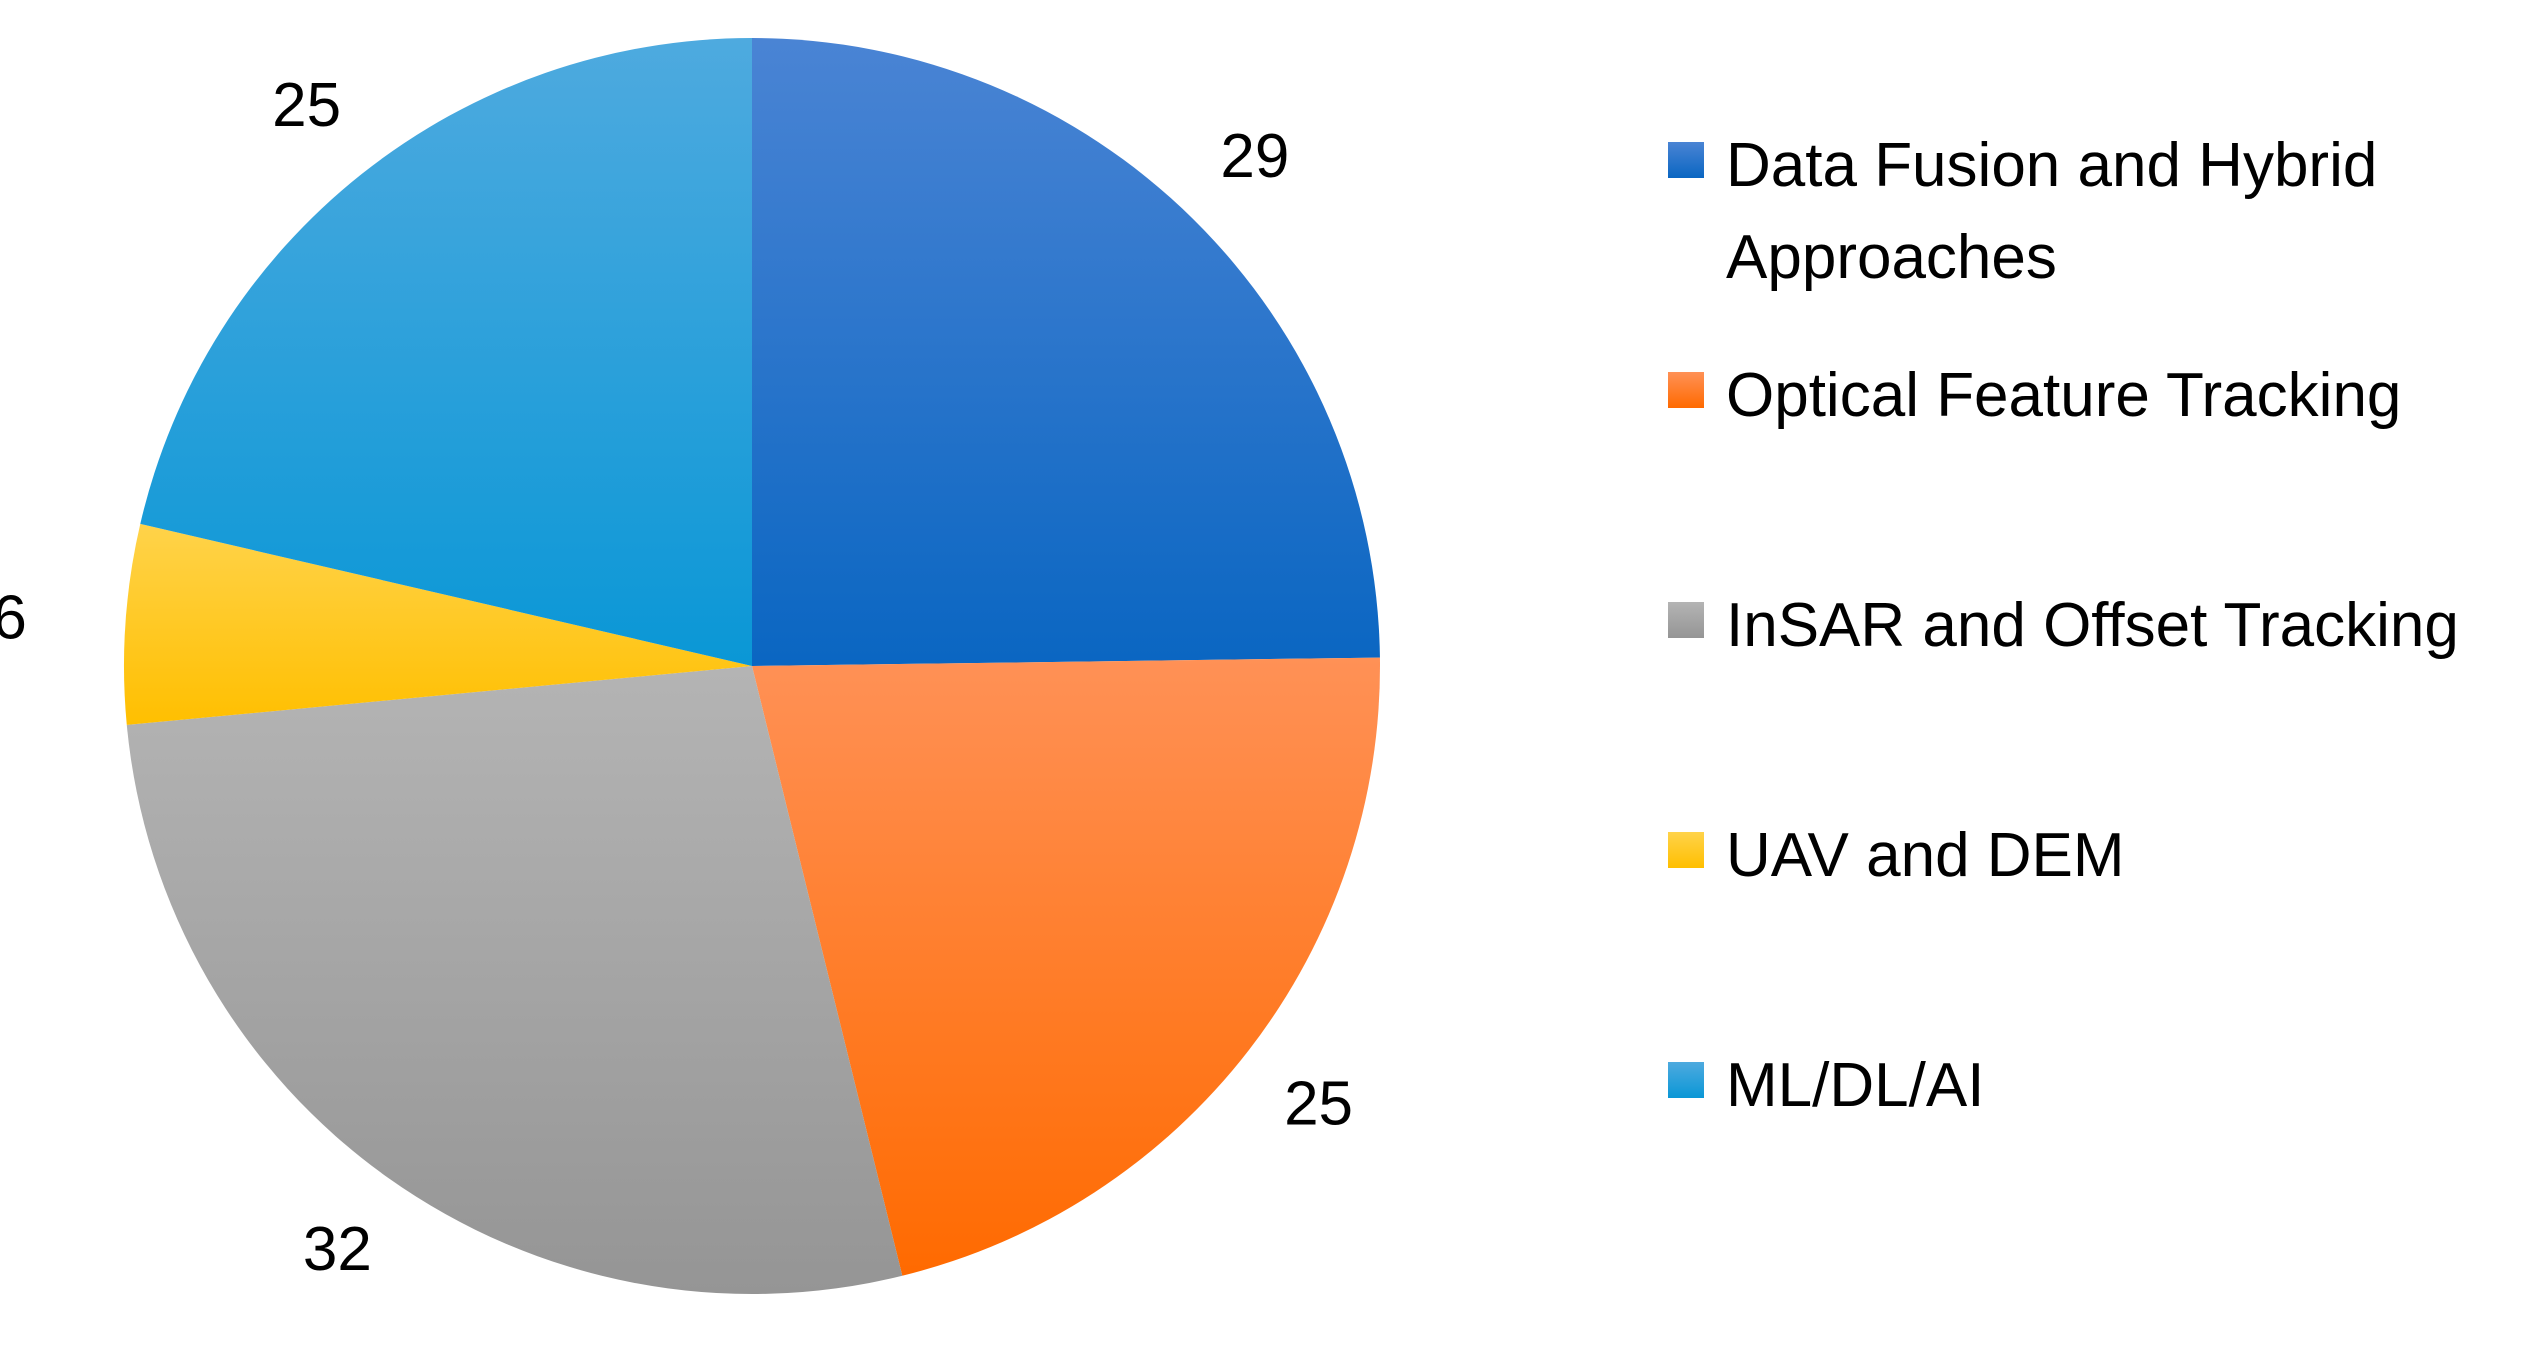 This screenshot has height=1346, width=2535. I want to click on legend-item-data-fusion: Data Fusion and Hybrid Approaches, so click(2087, 212).